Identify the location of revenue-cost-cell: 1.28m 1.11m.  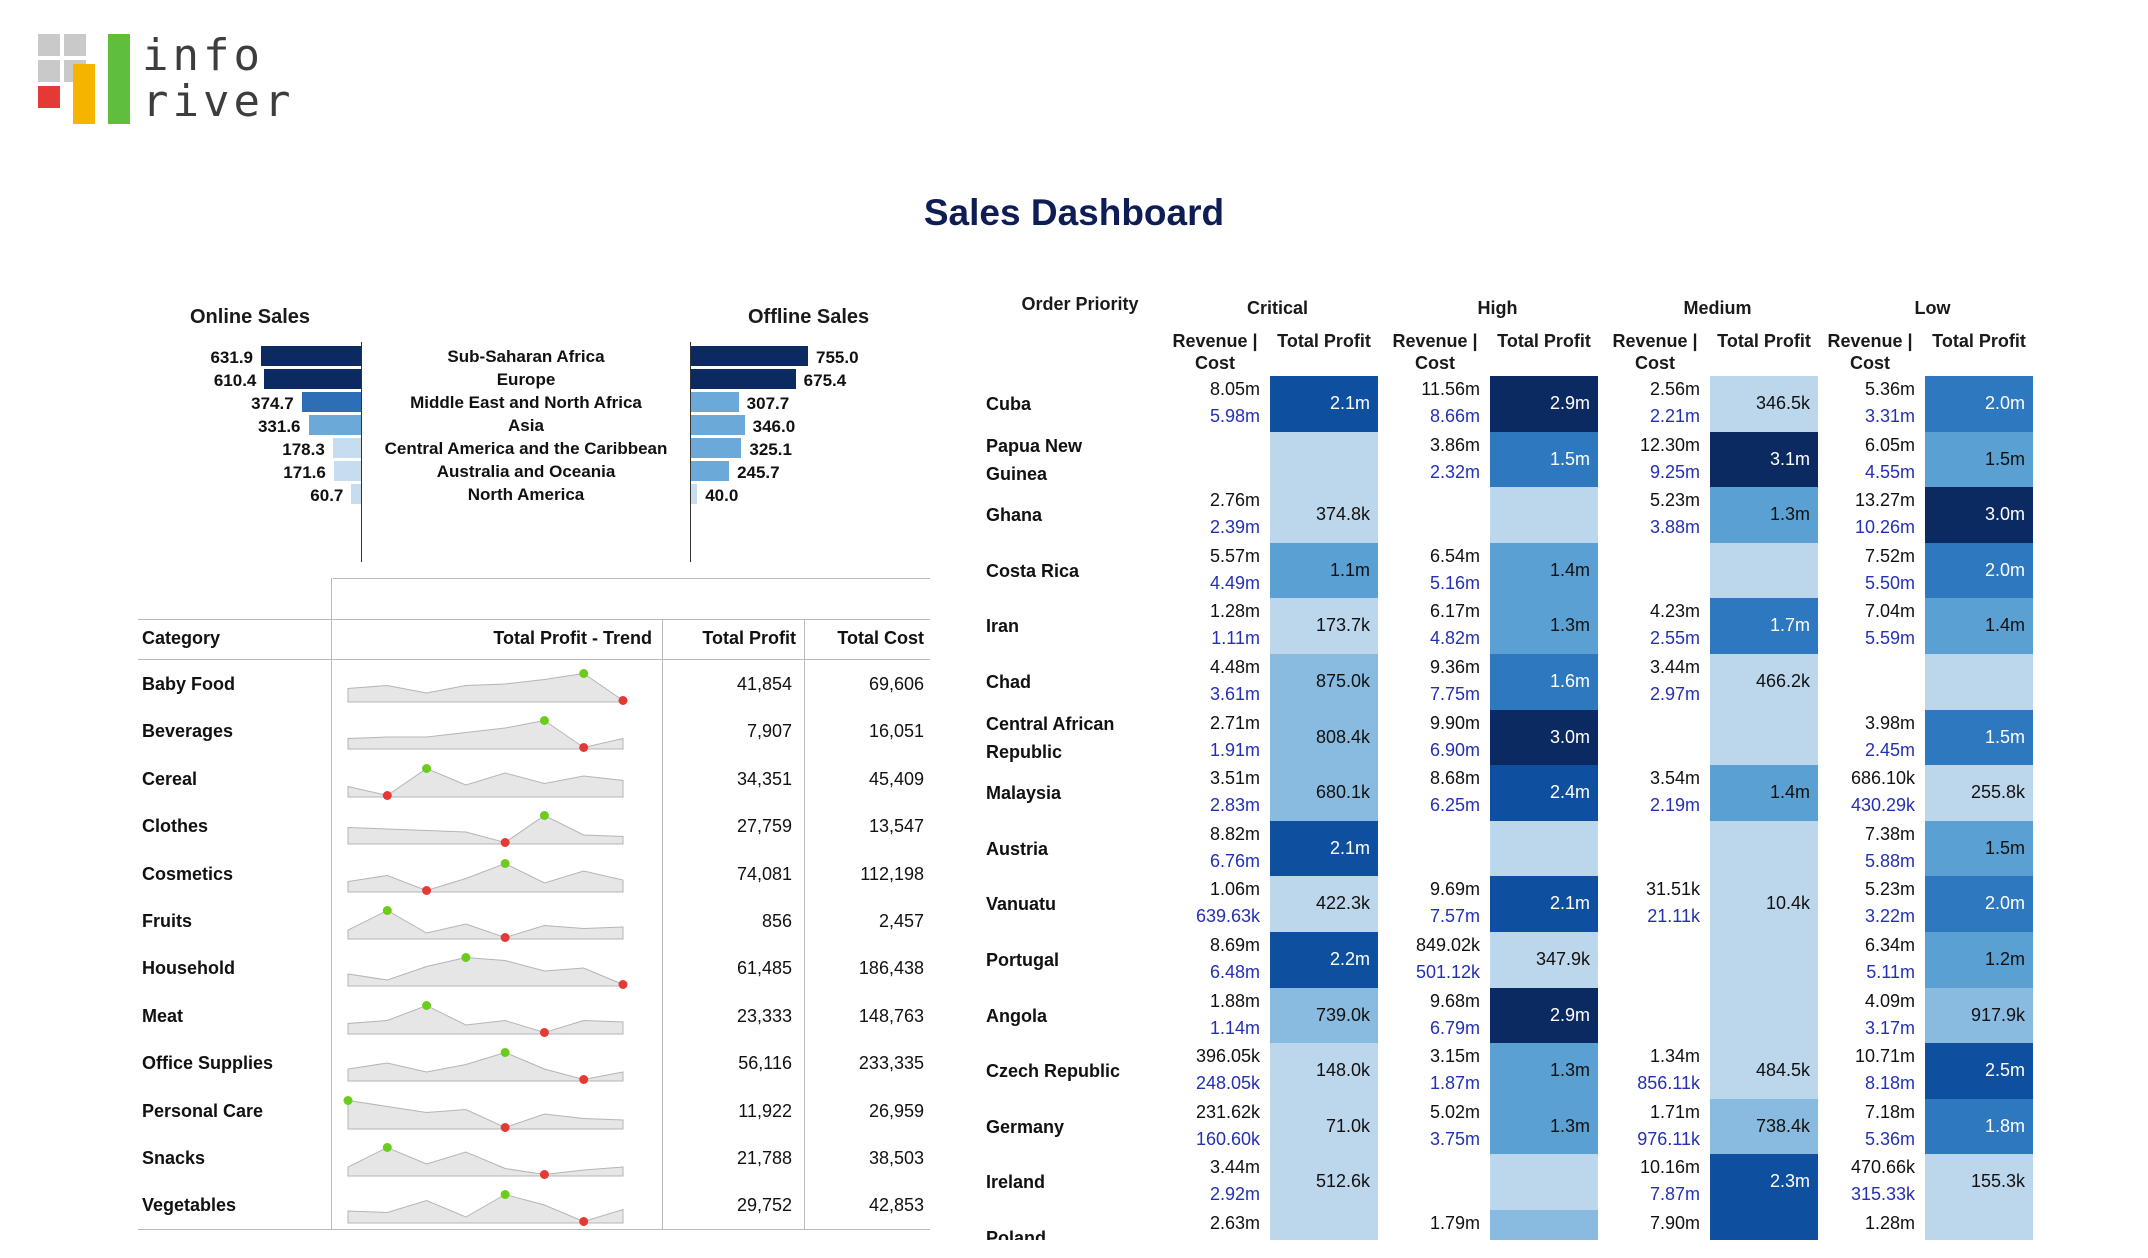
(1210, 626).